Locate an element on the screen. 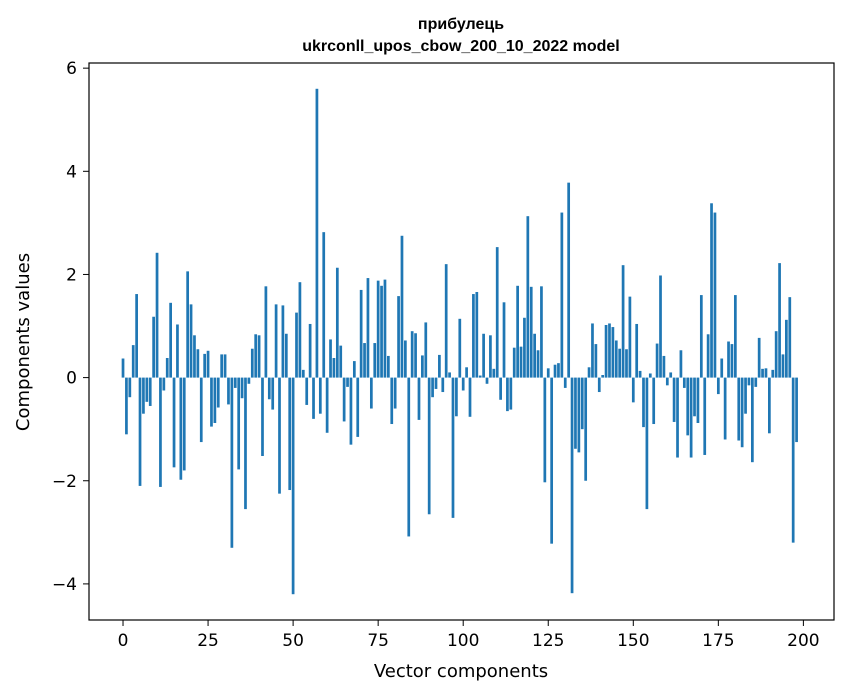 The height and width of the screenshot is (696, 847). x-tick-label: 50 is located at coordinates (293, 641).